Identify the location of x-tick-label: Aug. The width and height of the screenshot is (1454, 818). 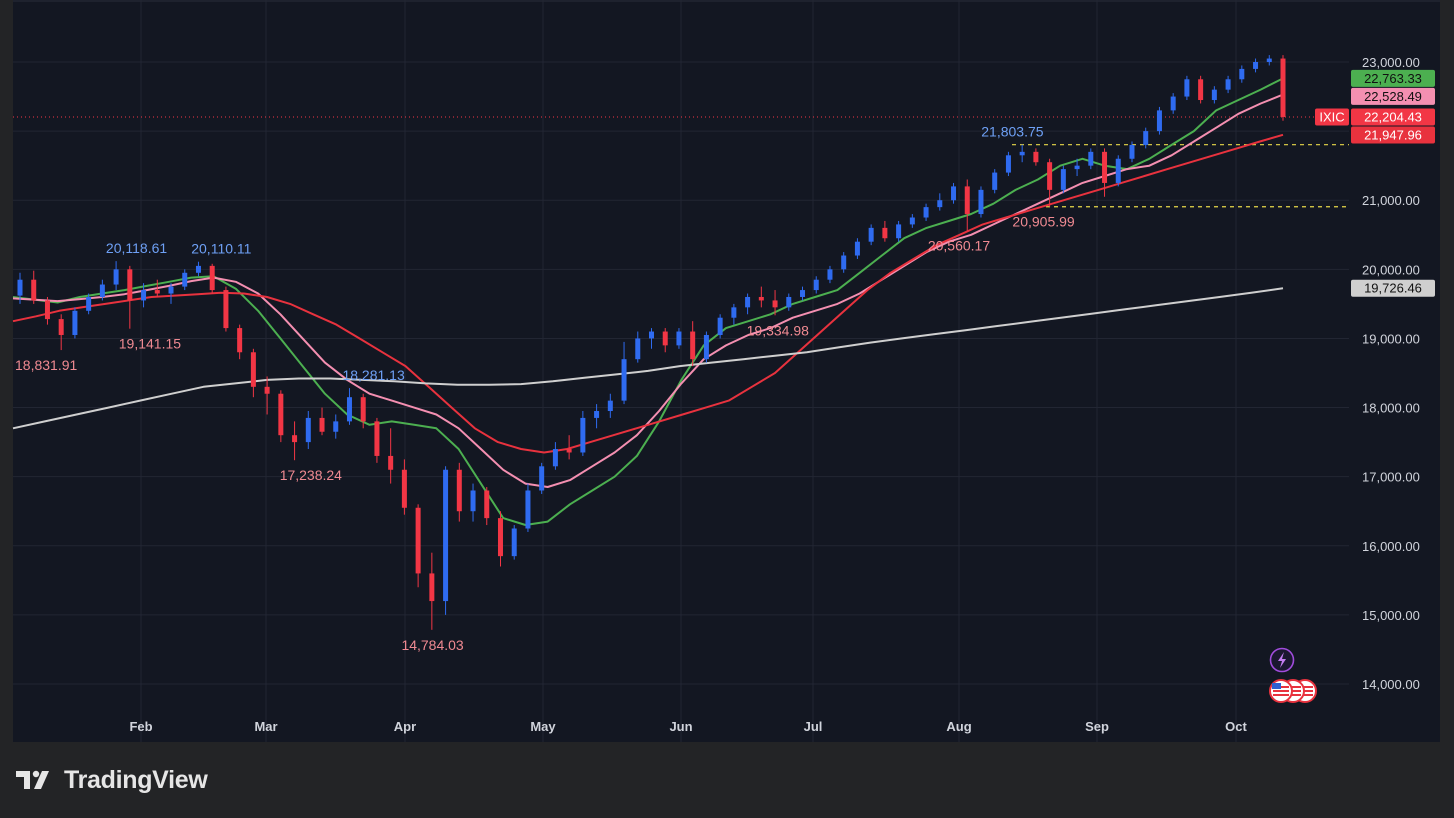
(958, 726).